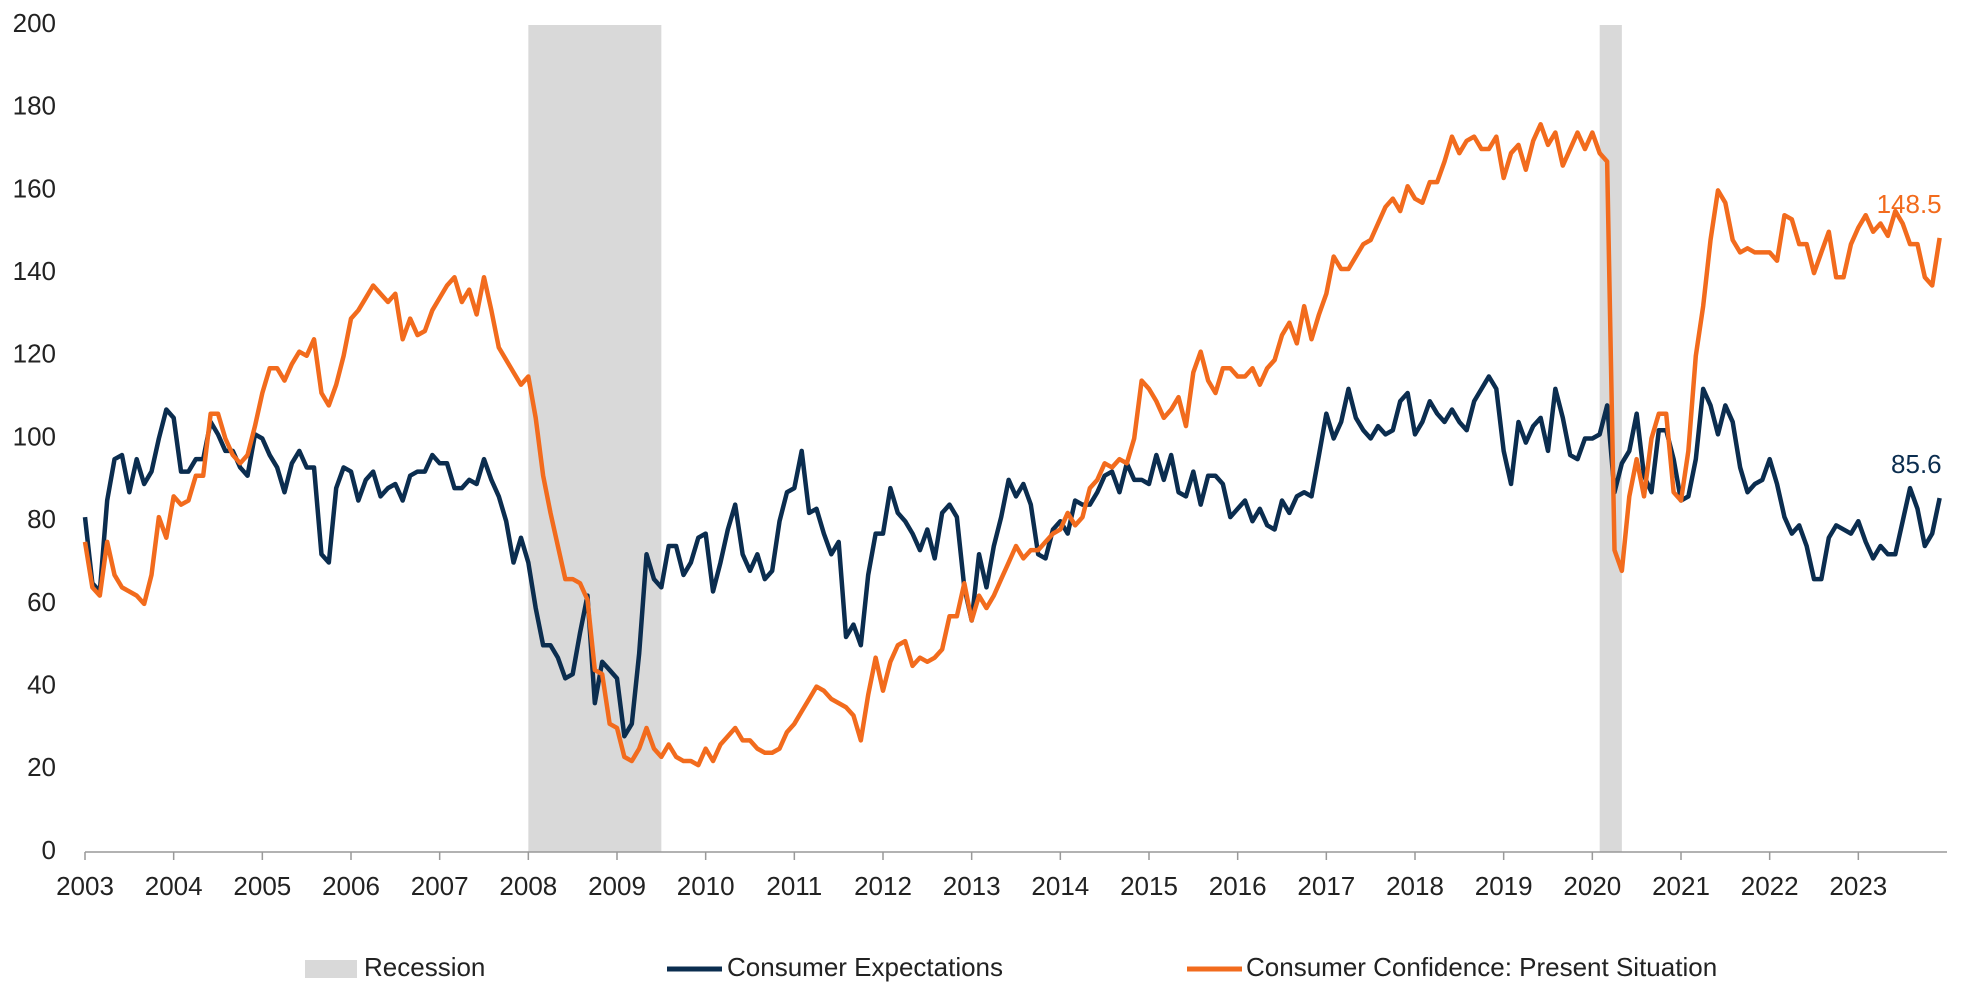  What do you see at coordinates (331, 969) in the screenshot?
I see `legend-swatch` at bounding box center [331, 969].